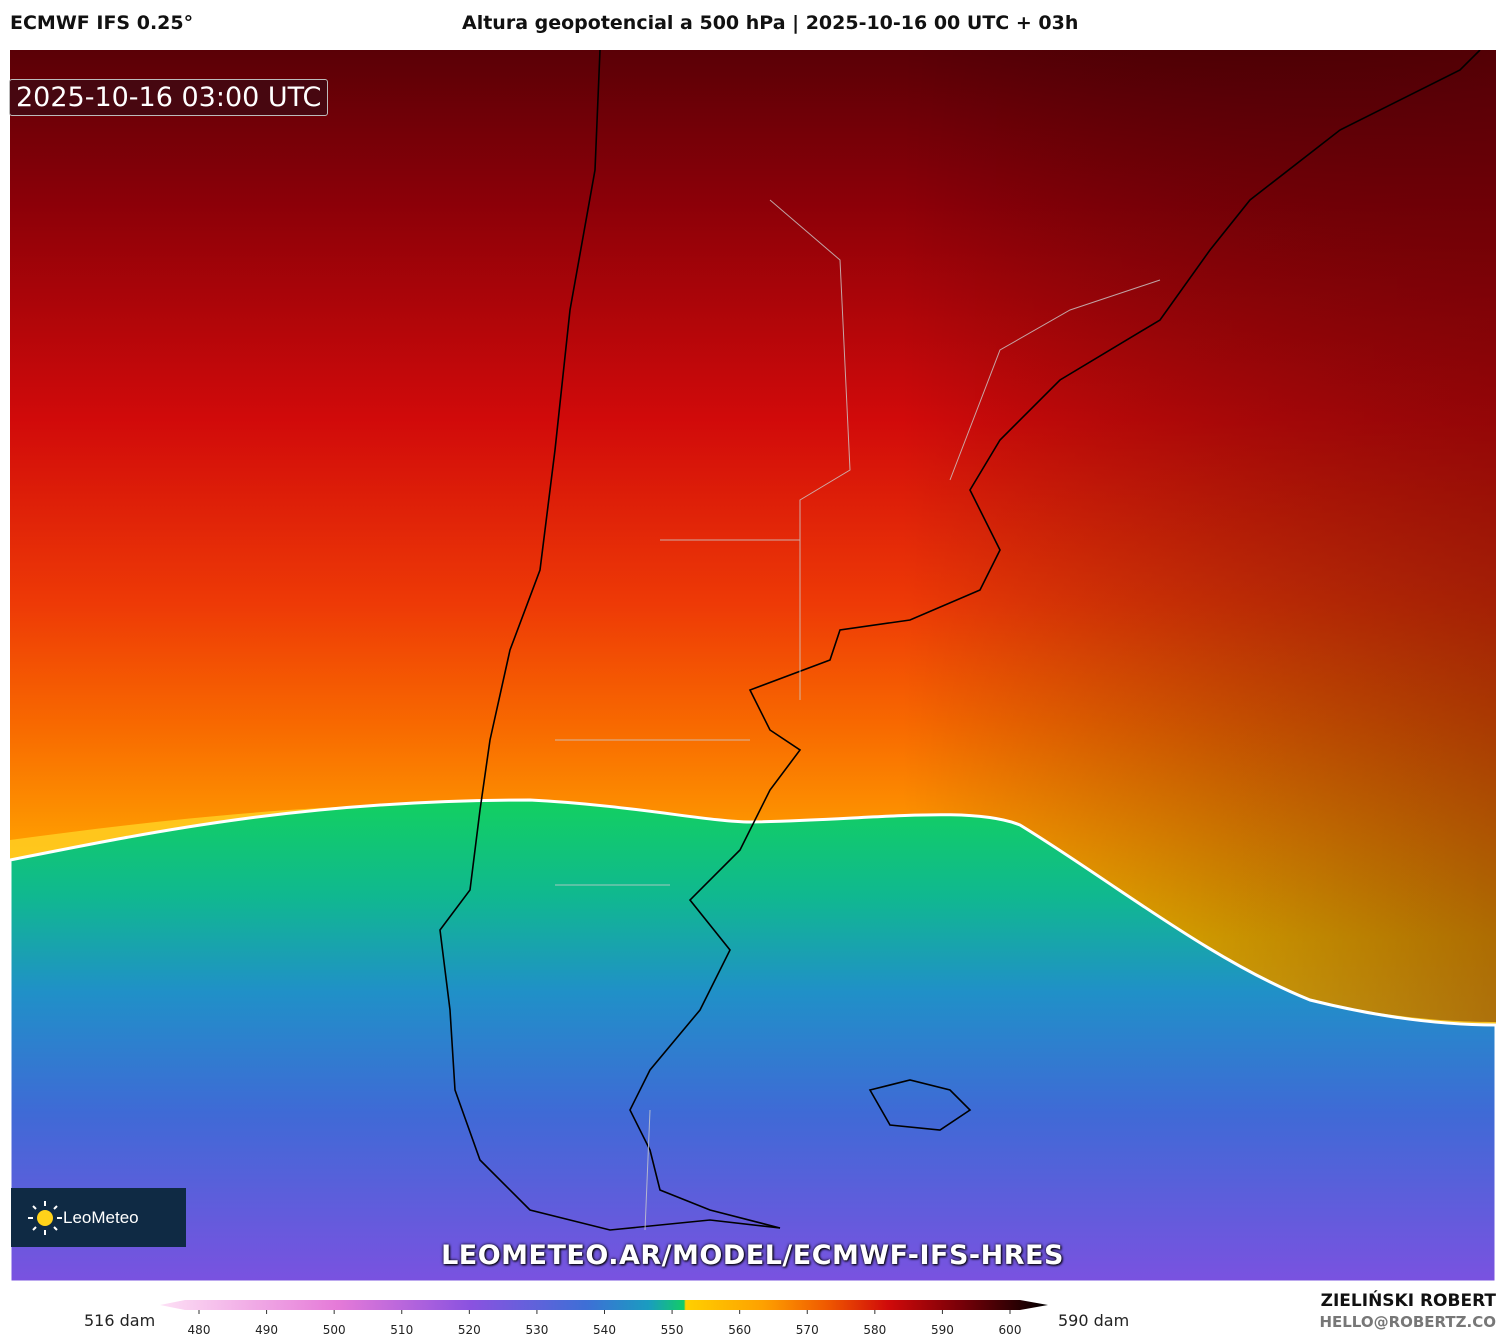 This screenshot has width=1505, height=1338. What do you see at coordinates (536, 1330) in the screenshot?
I see `colorbar-tick-label: 530` at bounding box center [536, 1330].